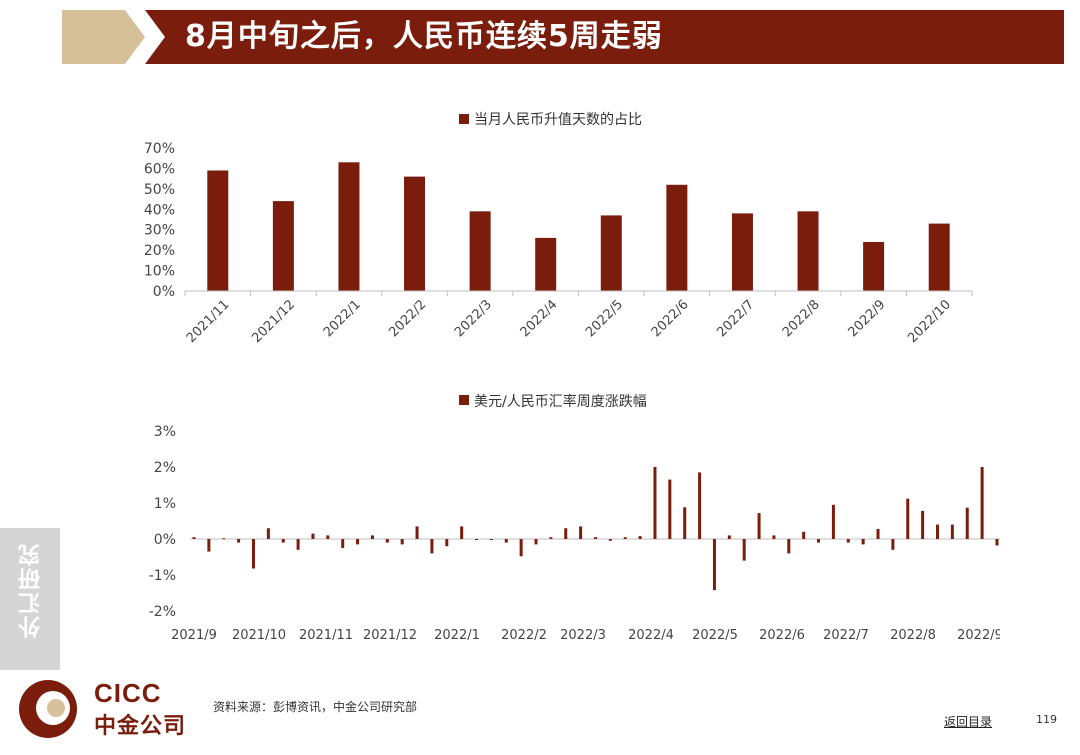 Image resolution: width=1080 pixels, height=755 pixels. I want to click on x-tick-label: 2022/3, so click(583, 635).